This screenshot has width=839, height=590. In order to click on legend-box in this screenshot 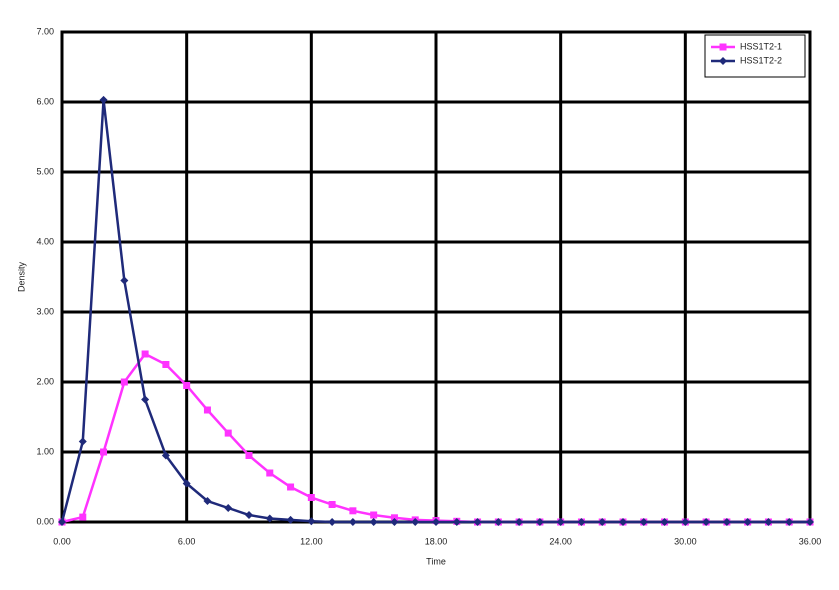, I will do `click(755, 56)`.